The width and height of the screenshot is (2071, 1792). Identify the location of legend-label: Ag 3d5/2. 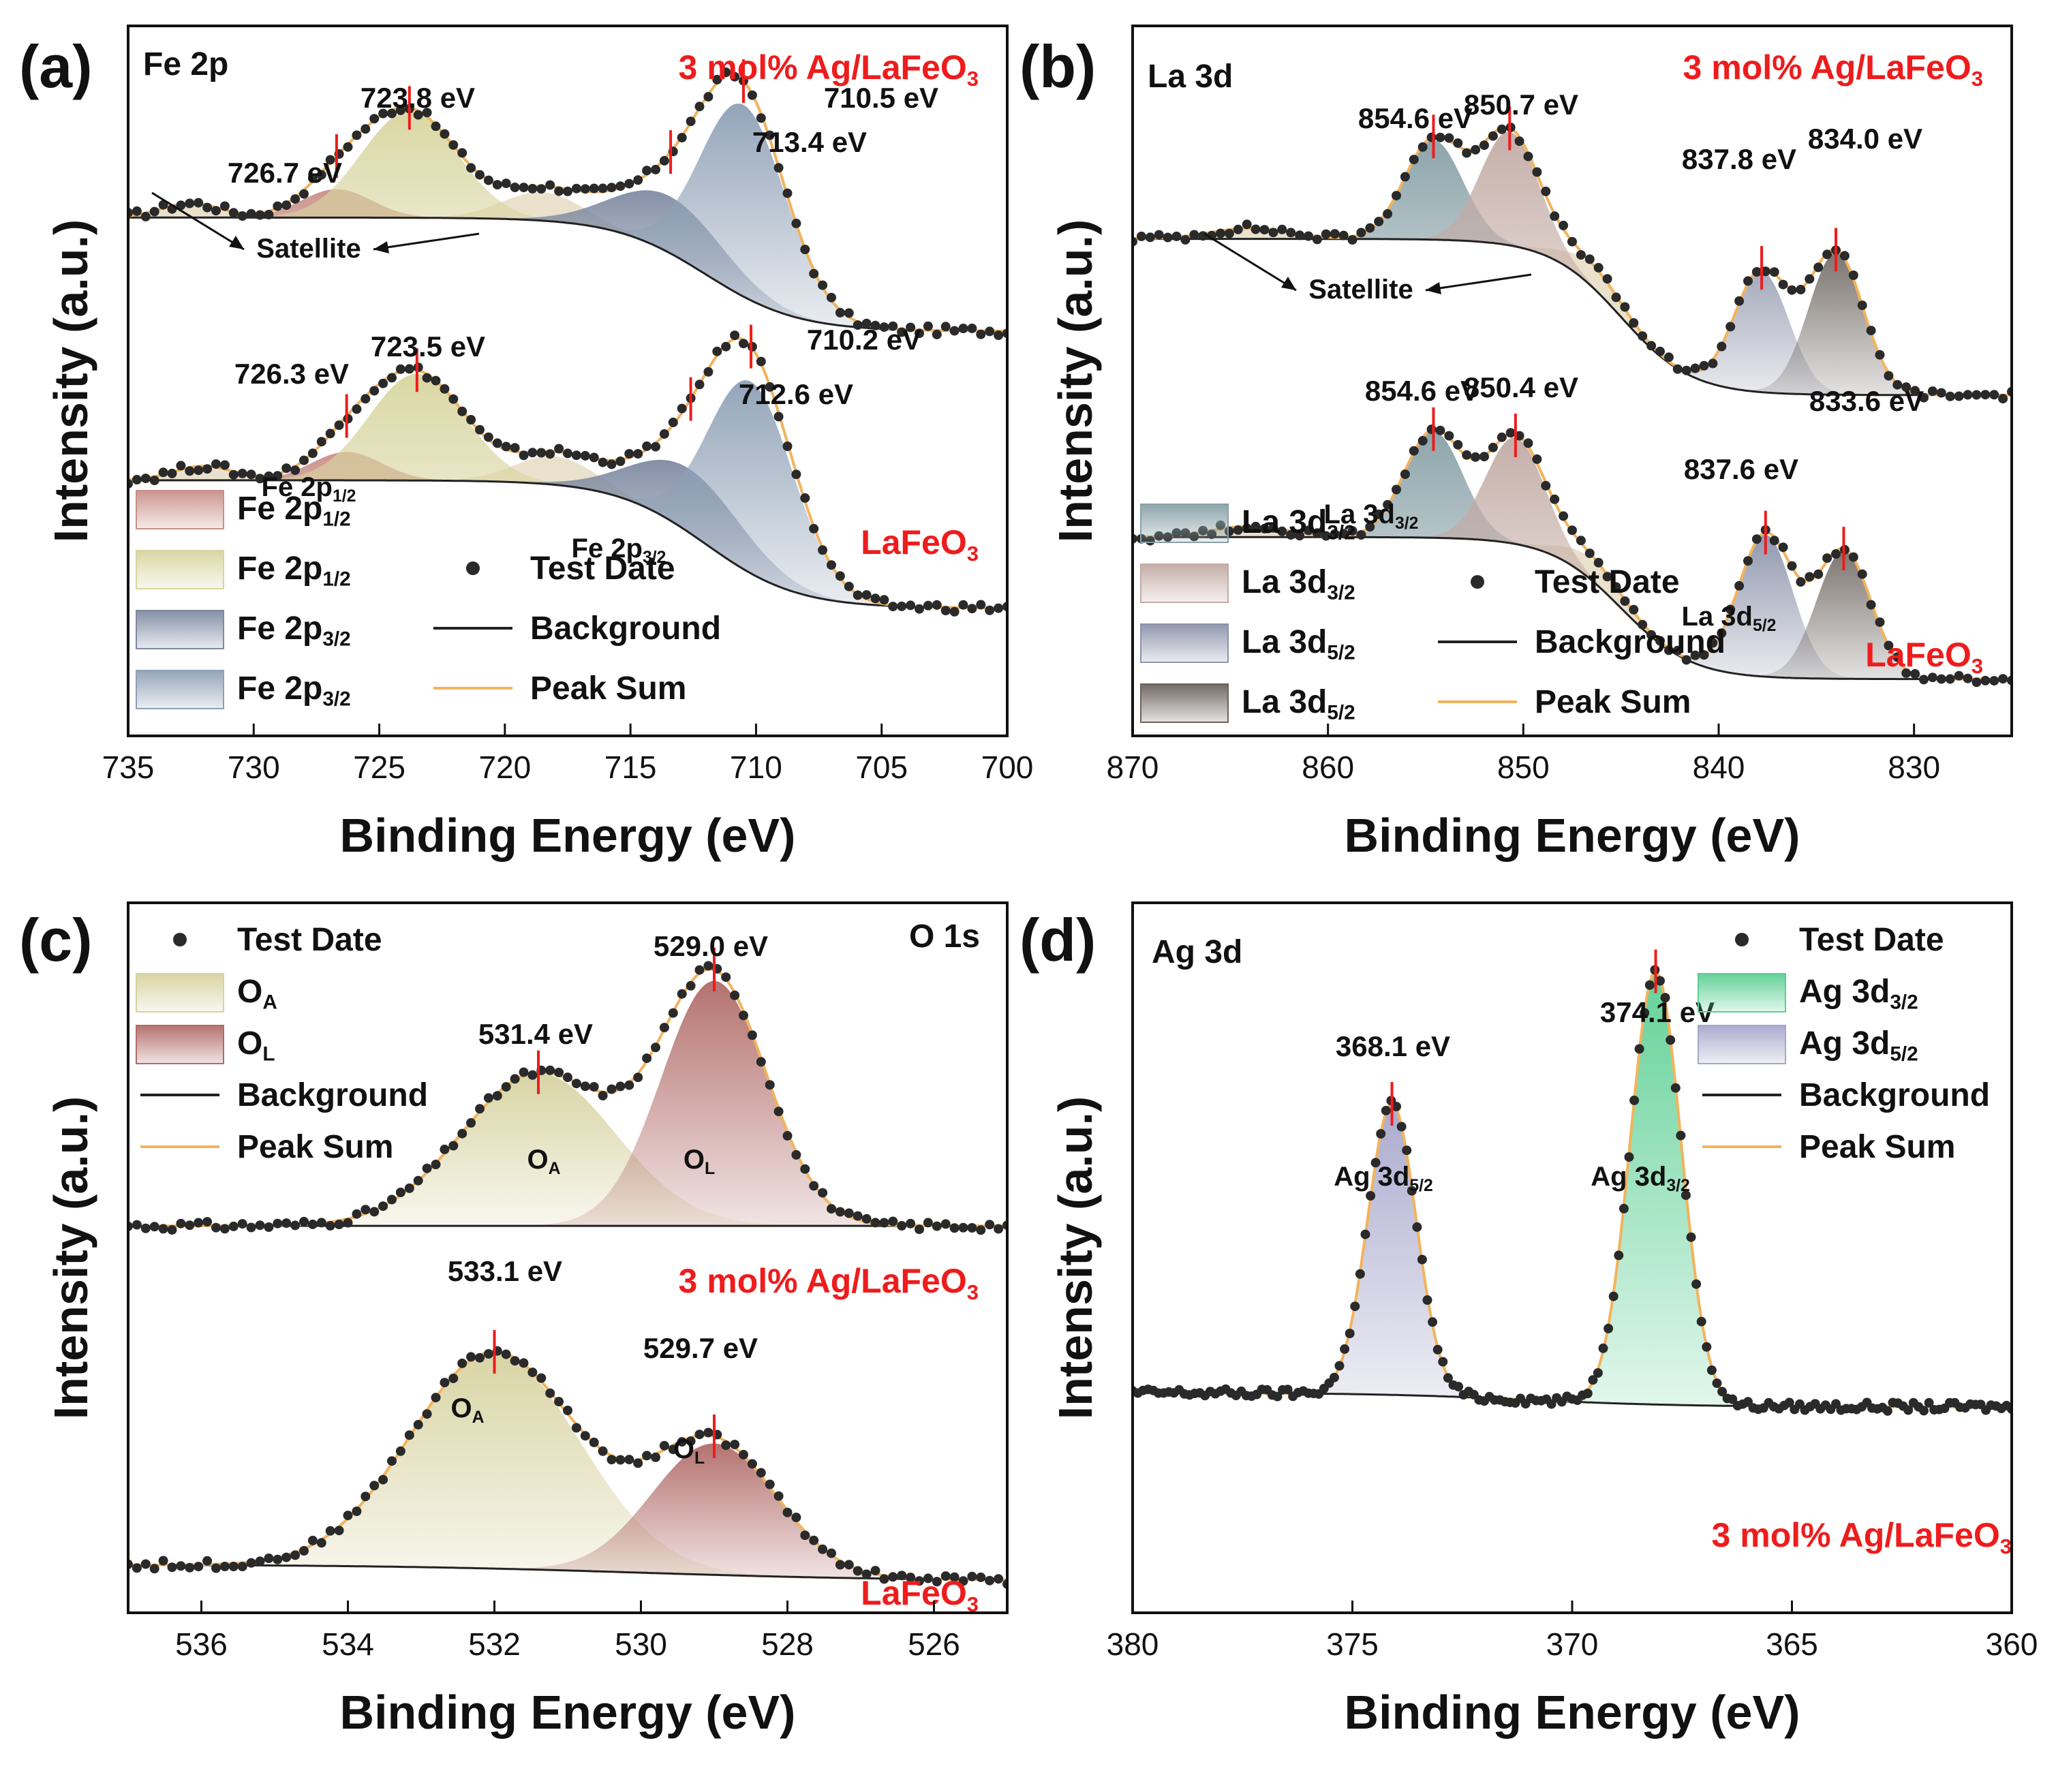
(1858, 1045).